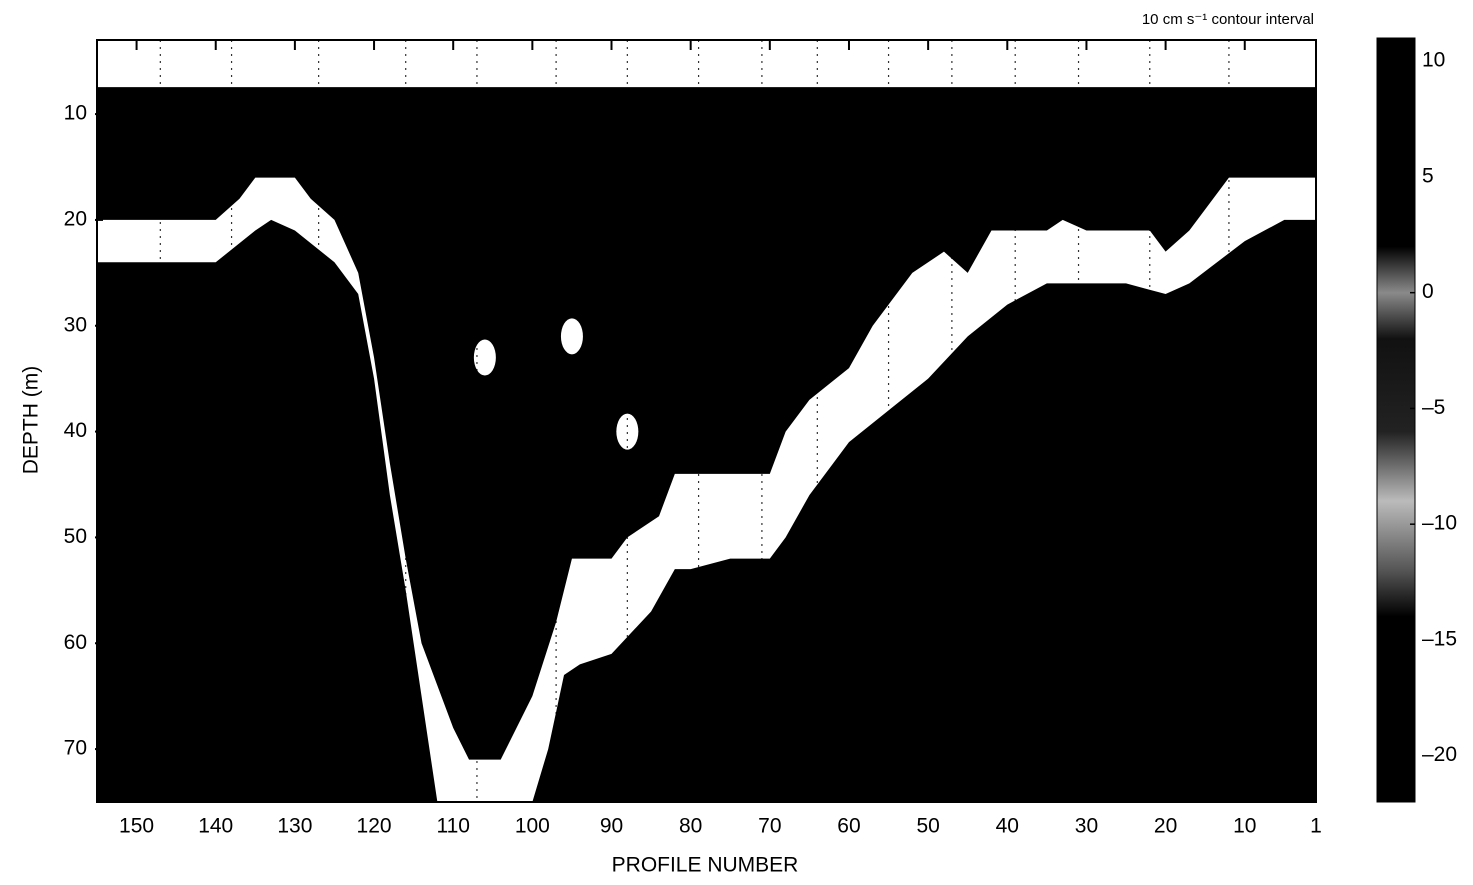 This screenshot has width=1473, height=885. Describe the element at coordinates (1244, 826) in the screenshot. I see `x-tick-label: 10` at that location.